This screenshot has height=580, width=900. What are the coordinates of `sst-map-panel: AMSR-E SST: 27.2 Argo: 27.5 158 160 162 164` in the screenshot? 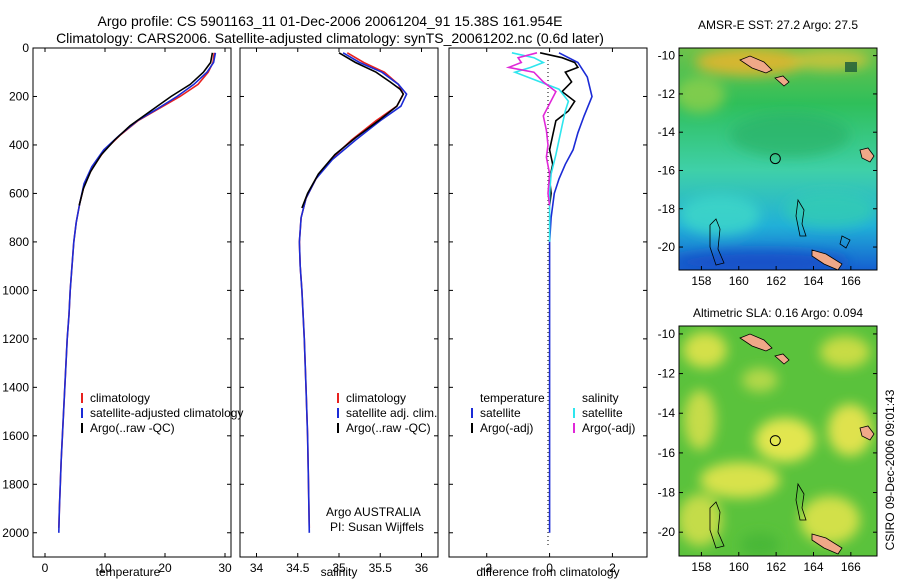 It's located at (768, 153).